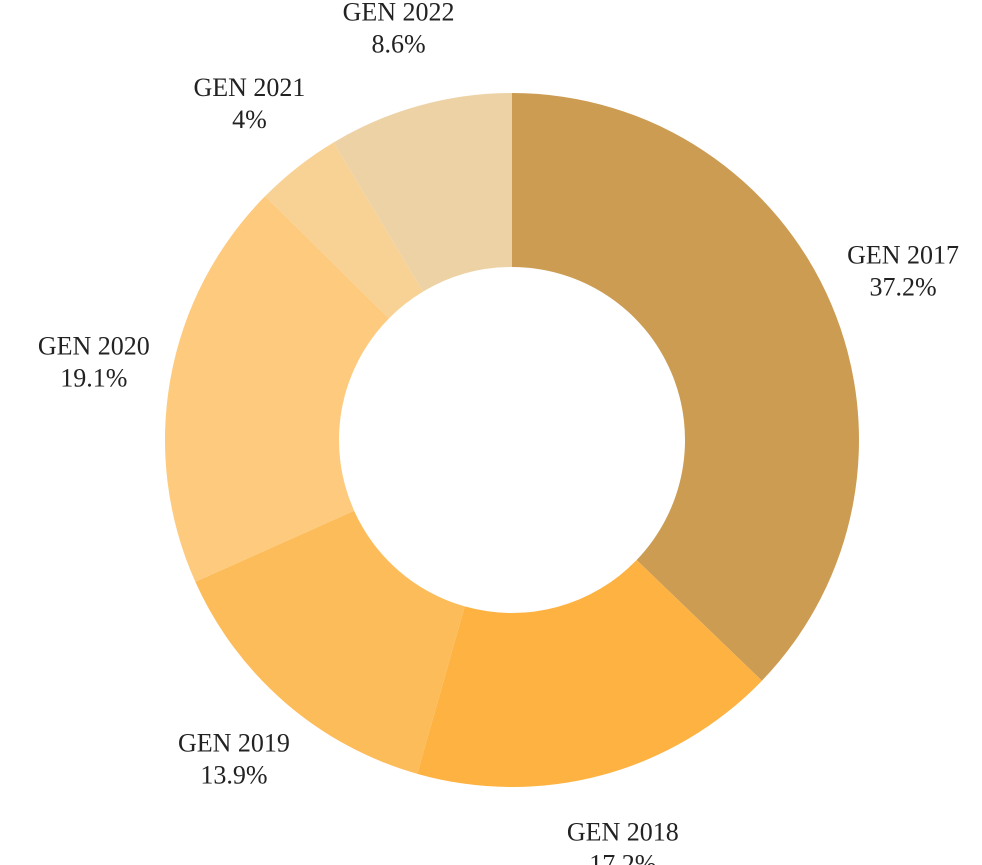  I want to click on segment-label: GEN 2022, so click(399, 13).